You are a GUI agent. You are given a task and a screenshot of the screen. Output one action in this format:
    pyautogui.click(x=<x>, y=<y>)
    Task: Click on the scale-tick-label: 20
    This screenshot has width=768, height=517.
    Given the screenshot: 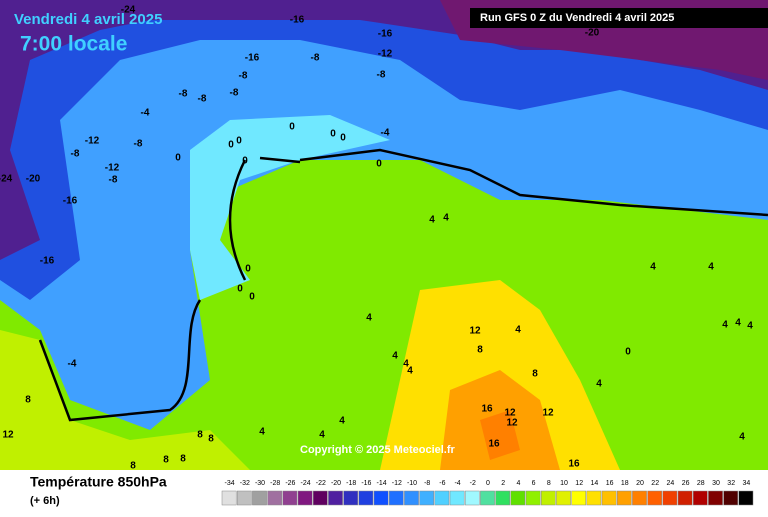 What is the action you would take?
    pyautogui.click(x=640, y=483)
    